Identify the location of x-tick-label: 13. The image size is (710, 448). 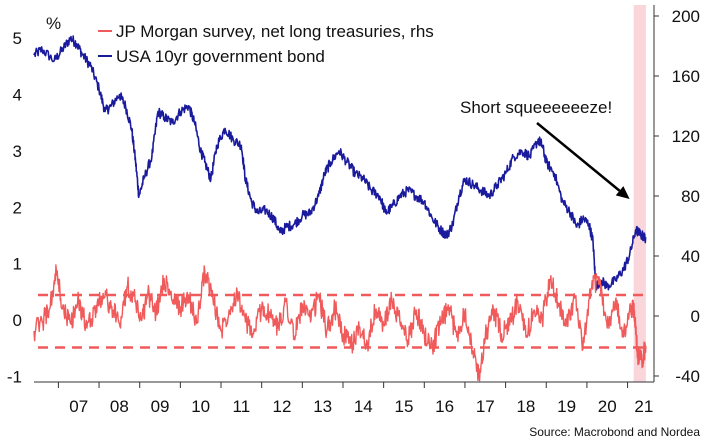
(322, 406).